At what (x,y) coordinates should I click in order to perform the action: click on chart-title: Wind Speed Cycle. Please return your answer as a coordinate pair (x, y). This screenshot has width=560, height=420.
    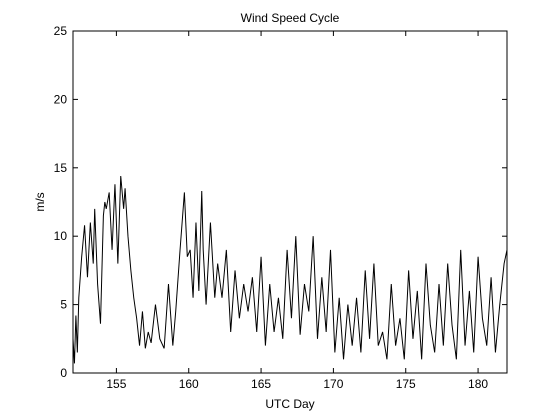
    Looking at the image, I should click on (290, 18).